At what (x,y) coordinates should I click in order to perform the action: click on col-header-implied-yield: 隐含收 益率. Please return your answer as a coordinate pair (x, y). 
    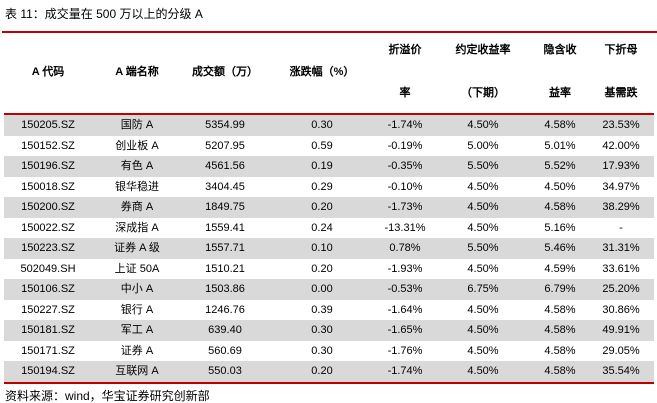
    Looking at the image, I should click on (560, 74).